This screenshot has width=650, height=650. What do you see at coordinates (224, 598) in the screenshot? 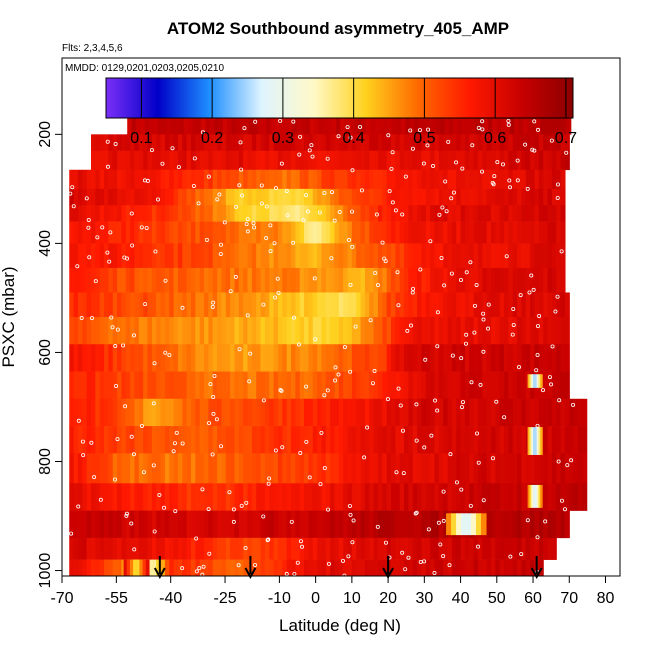
I see `x-tick-label: -25` at bounding box center [224, 598].